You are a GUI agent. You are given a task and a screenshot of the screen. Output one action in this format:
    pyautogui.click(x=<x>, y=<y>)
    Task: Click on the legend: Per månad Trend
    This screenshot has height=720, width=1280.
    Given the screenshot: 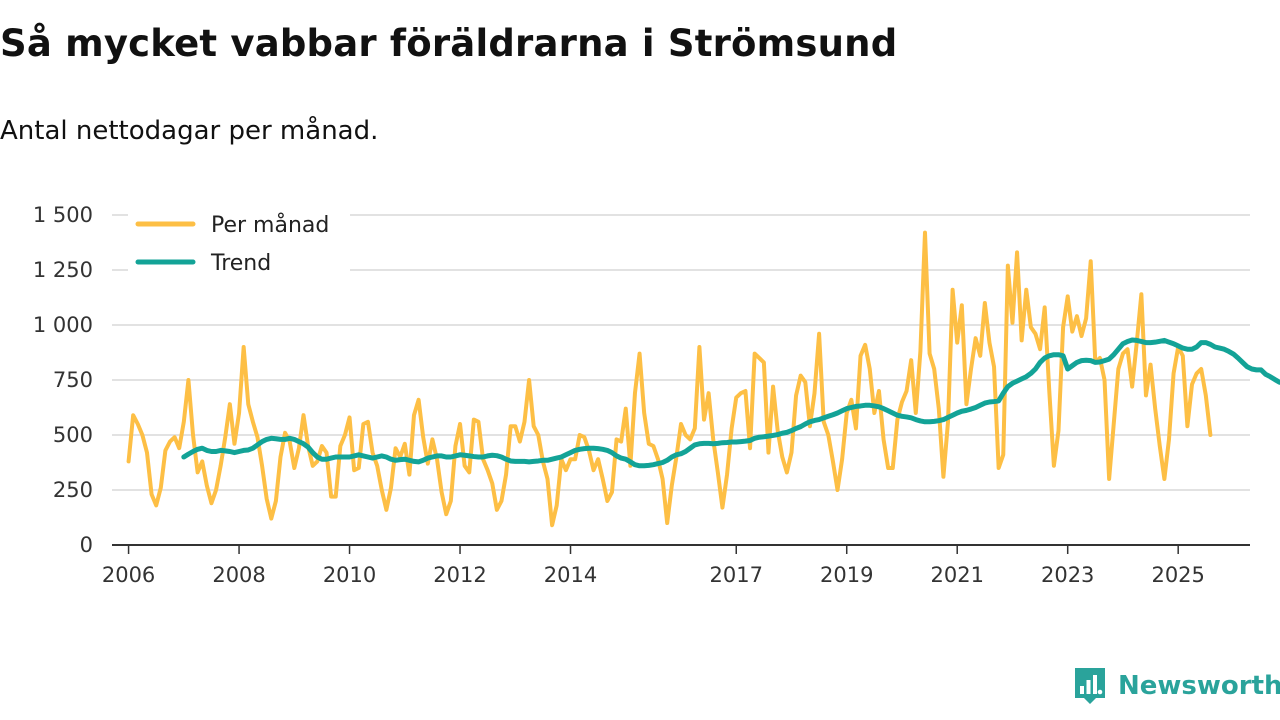 What is the action you would take?
    pyautogui.click(x=239, y=240)
    